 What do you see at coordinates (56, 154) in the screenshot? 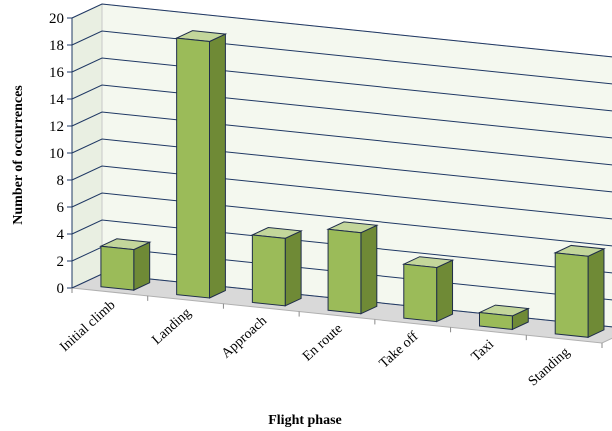
I see `y-tick-label: 10` at bounding box center [56, 154].